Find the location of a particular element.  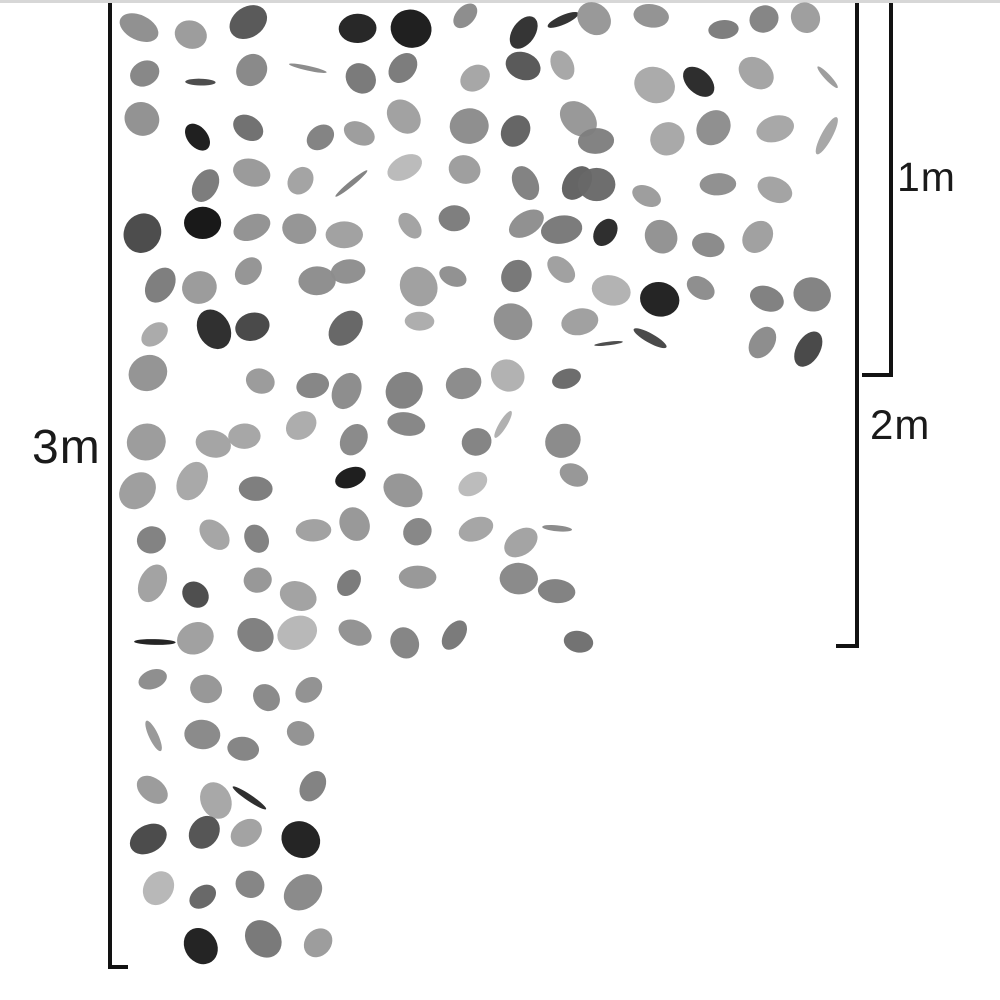

label-3m: 3m is located at coordinates (66, 447).